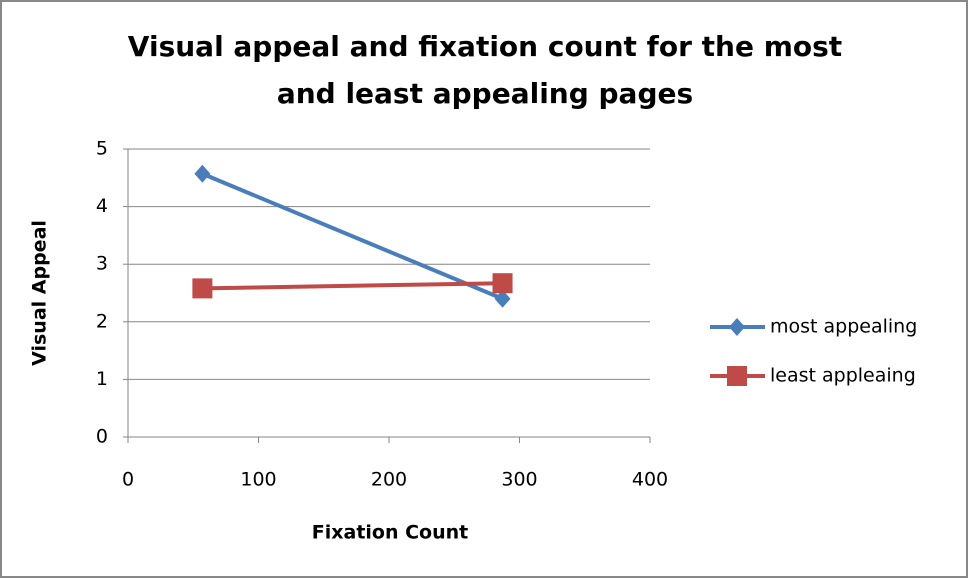 This screenshot has width=969, height=579. Describe the element at coordinates (519, 480) in the screenshot. I see `x-tick-label: 300` at that location.